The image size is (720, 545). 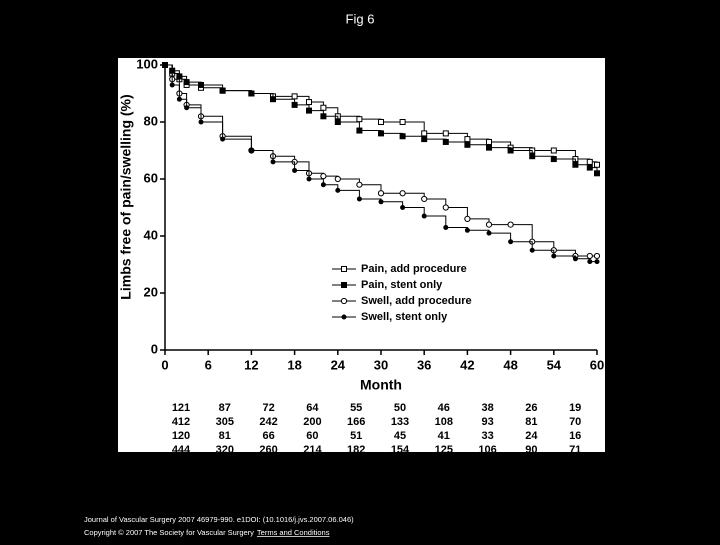 What do you see at coordinates (531, 408) in the screenshot?
I see `risk-count: 26` at bounding box center [531, 408].